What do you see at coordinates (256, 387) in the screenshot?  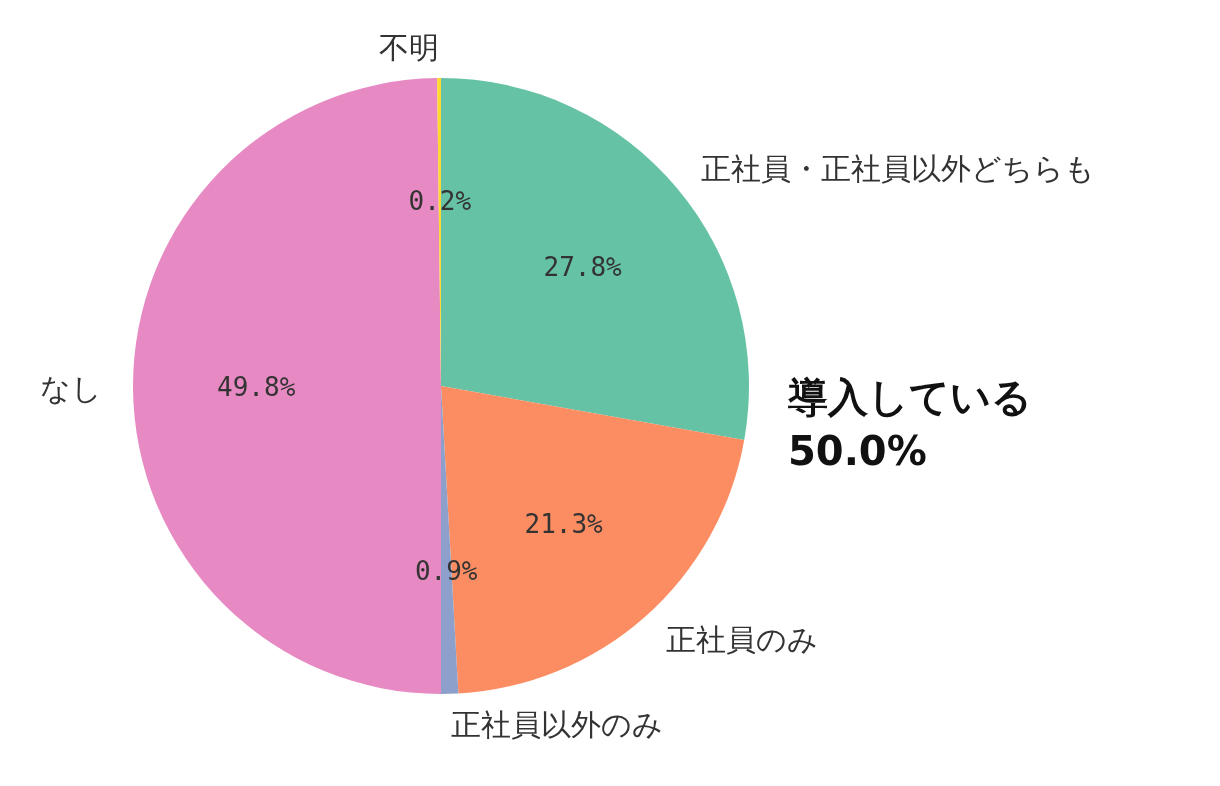 I see `data-label: 49.8%` at bounding box center [256, 387].